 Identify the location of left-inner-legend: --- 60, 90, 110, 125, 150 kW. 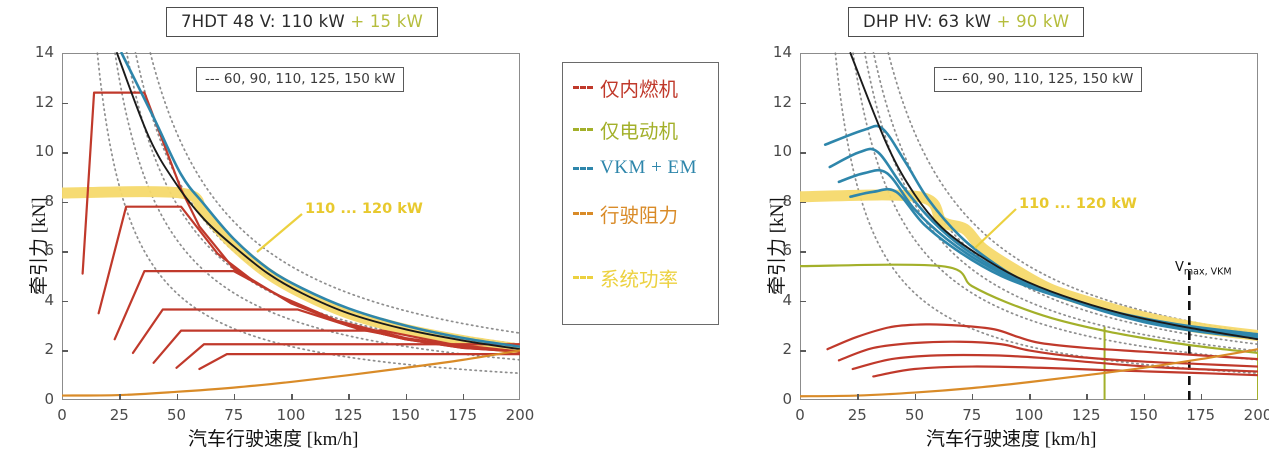
(300, 79).